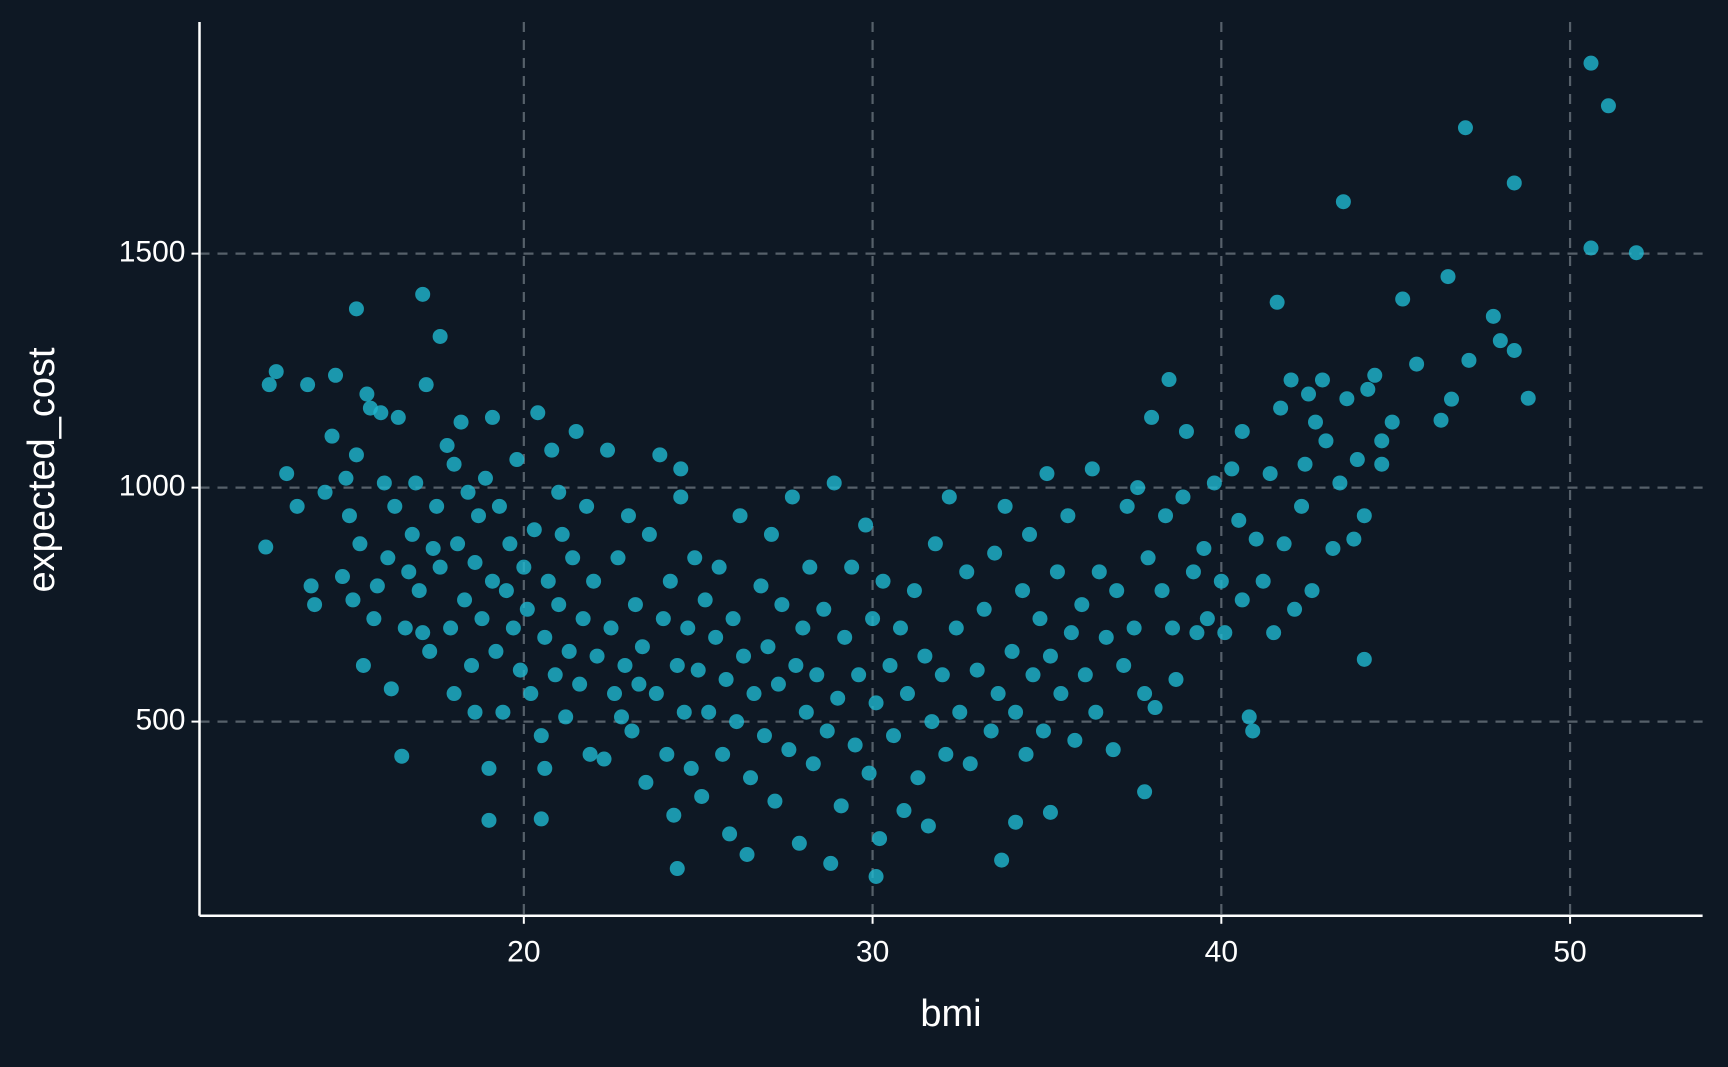 The image size is (1728, 1067). Describe the element at coordinates (1221, 952) in the screenshot. I see `x-tick-label: 40` at that location.